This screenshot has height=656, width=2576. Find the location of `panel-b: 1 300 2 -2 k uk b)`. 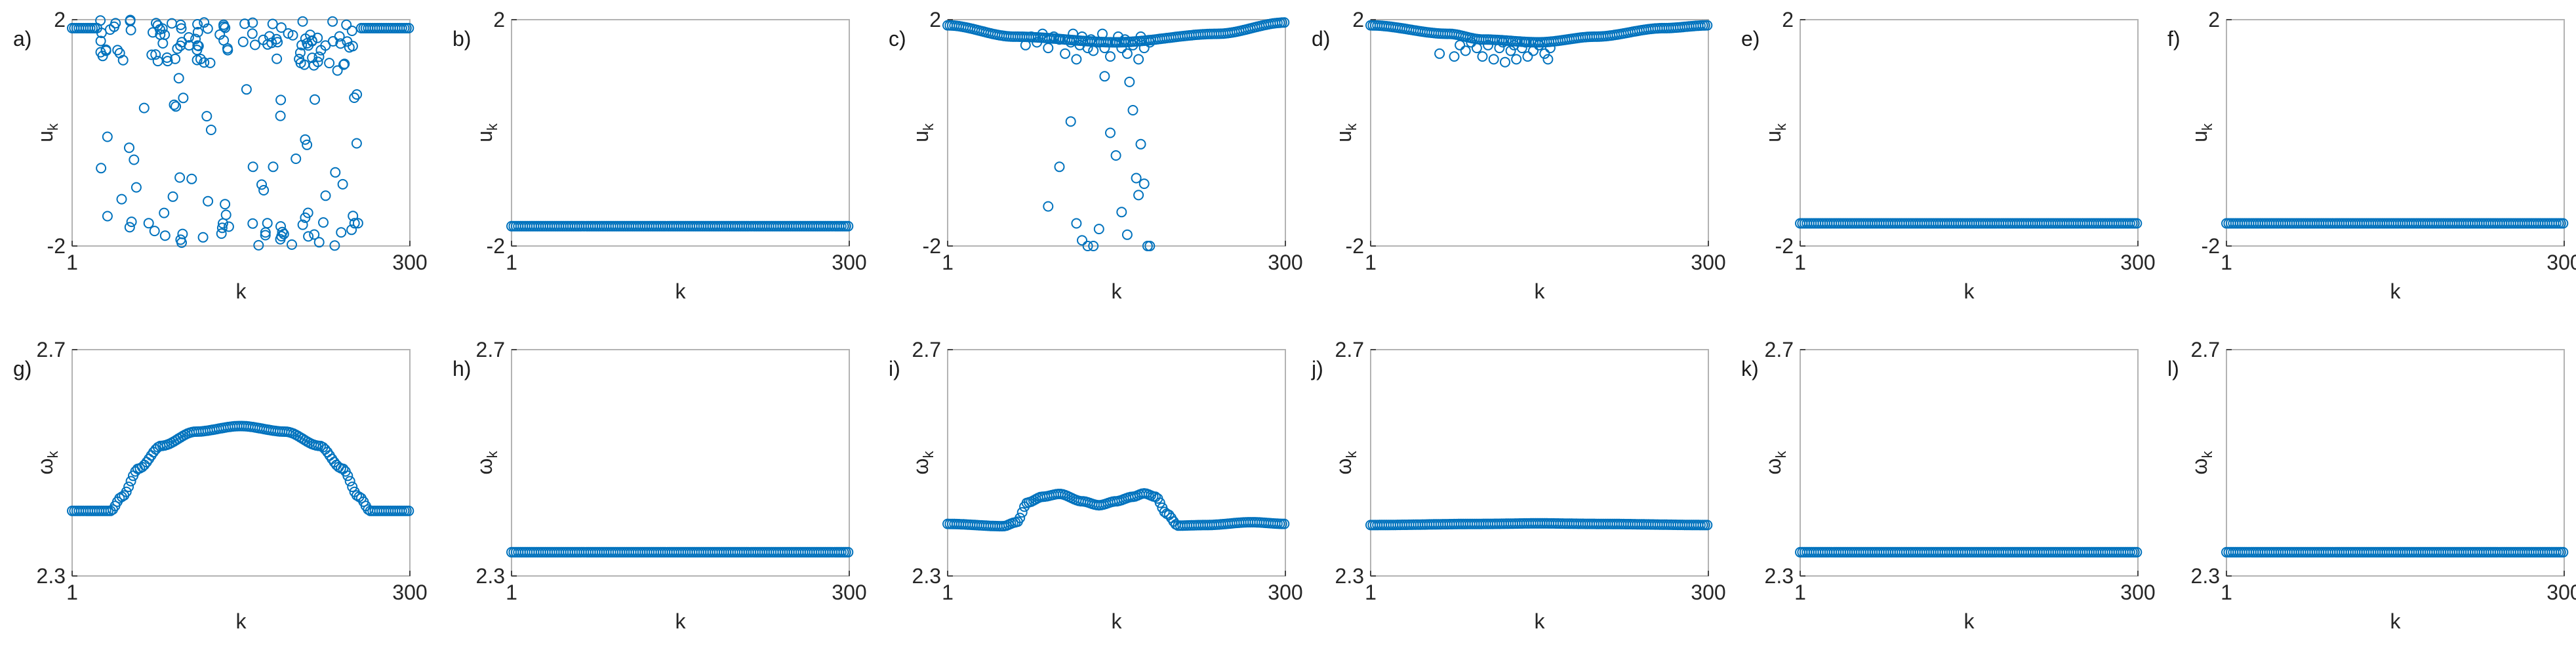

panel-b: 1 300 2 -2 k uk b) is located at coordinates (660, 155).